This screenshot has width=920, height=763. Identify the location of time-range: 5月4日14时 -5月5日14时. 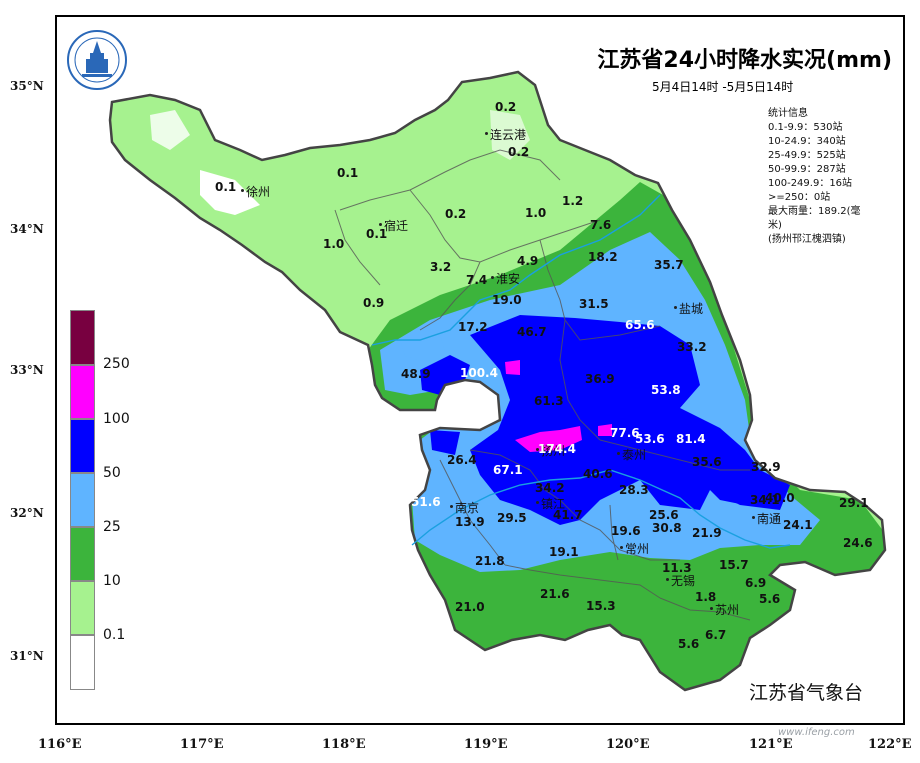
(723, 87).